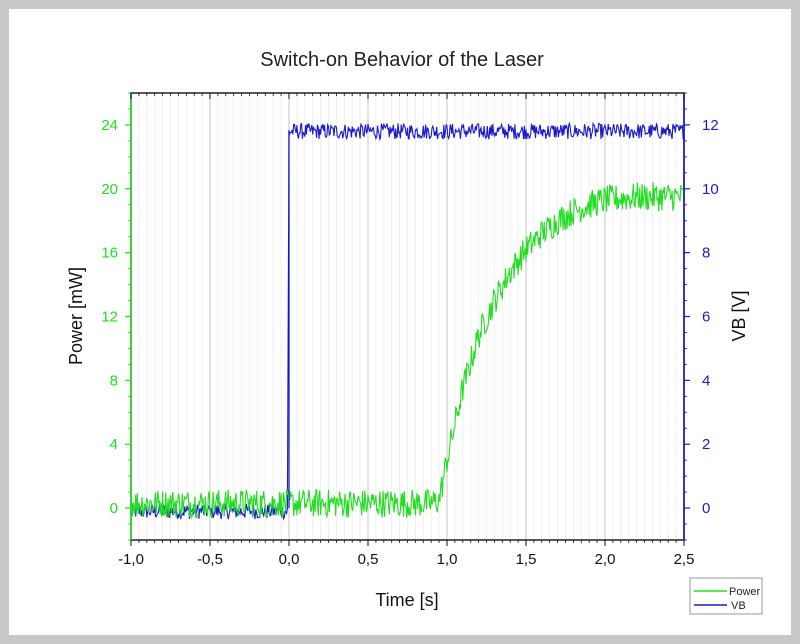 The height and width of the screenshot is (644, 800). Describe the element at coordinates (210, 559) in the screenshot. I see `x-tick-label: -0,5` at that location.